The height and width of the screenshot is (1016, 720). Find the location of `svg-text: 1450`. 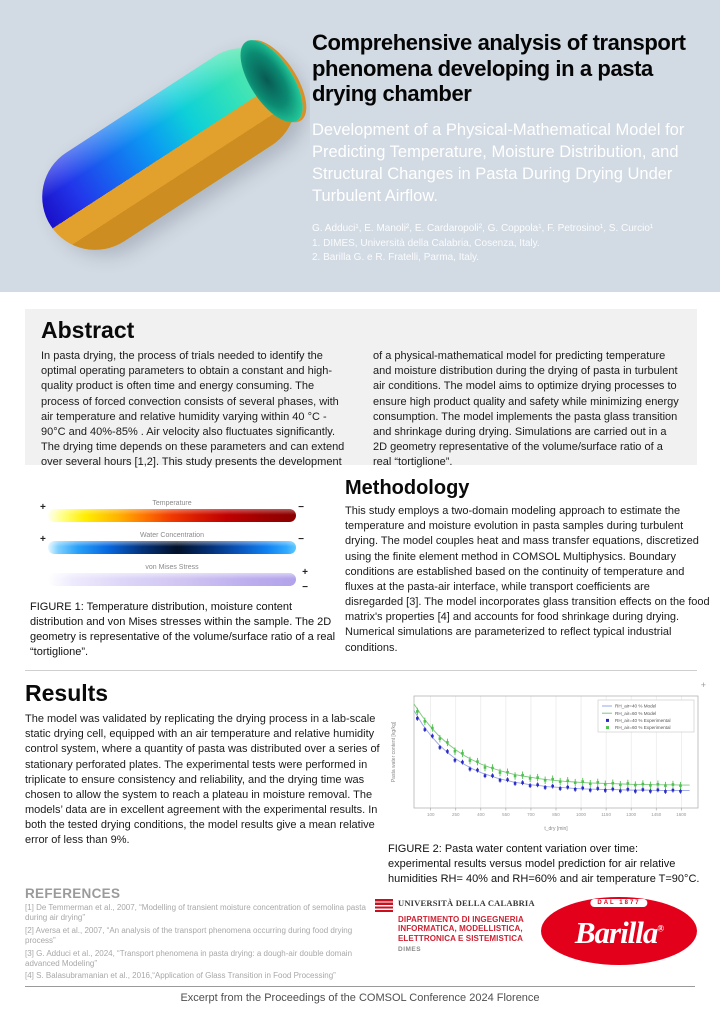

svg-text: 1450 is located at coordinates (656, 814).